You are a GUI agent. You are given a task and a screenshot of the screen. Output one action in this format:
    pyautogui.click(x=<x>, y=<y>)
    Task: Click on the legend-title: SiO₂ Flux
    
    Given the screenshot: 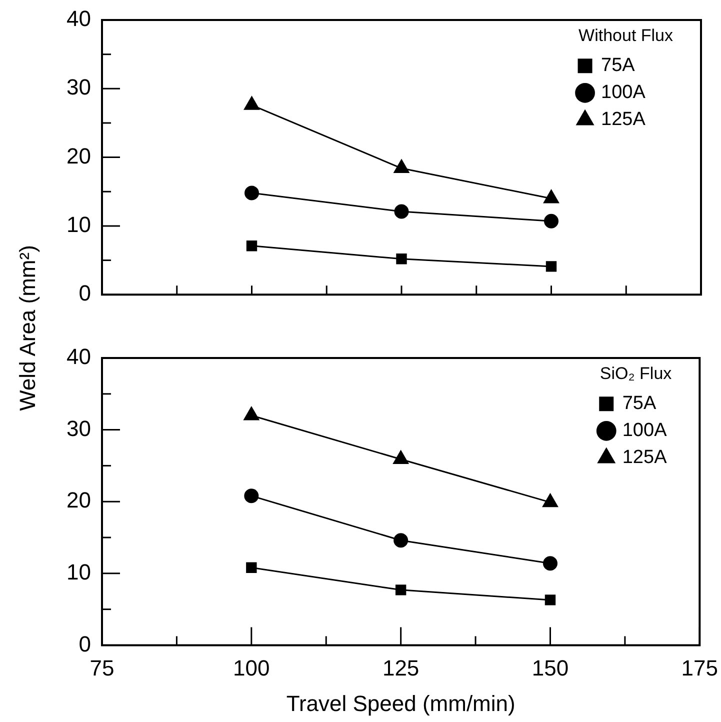 What is the action you would take?
    pyautogui.click(x=636, y=374)
    